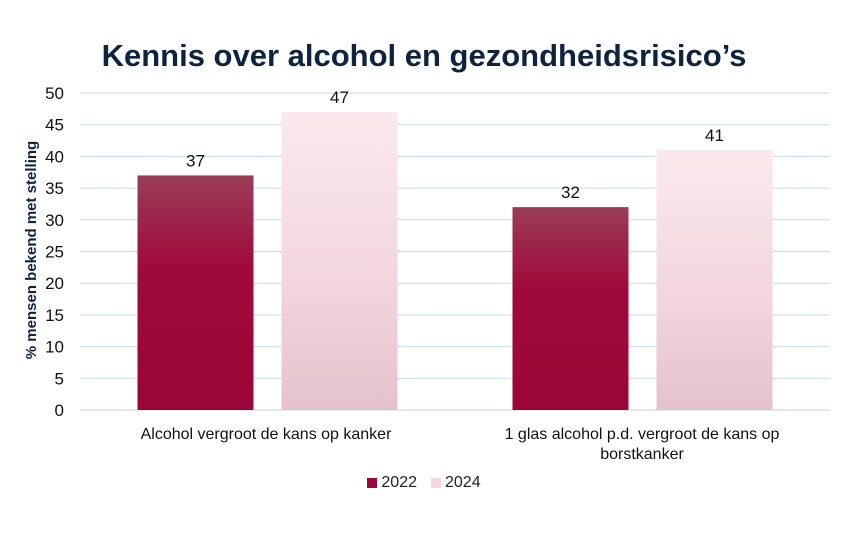  I want to click on legend-item-2022: 2022, so click(392, 483).